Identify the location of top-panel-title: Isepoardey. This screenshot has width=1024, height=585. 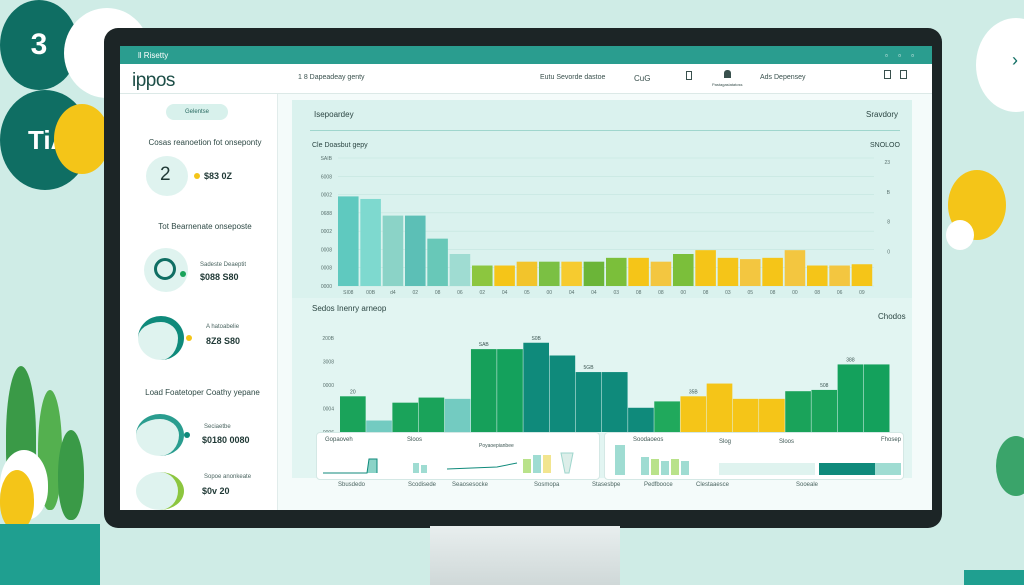
(334, 114).